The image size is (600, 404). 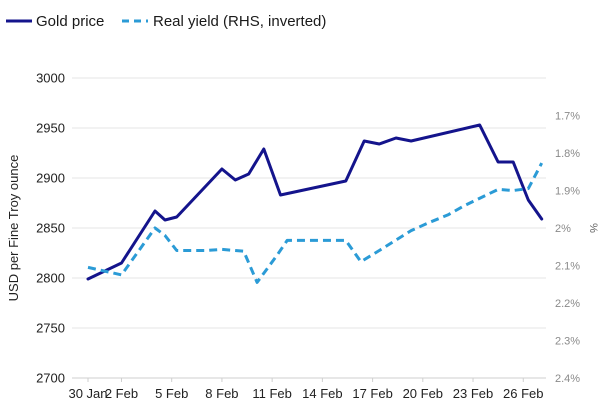 I want to click on right-axis-ticks: 1.7% 1.8% 1.9% 2% 2.1% 2.2% 2.3% 2.4%, so click(x=567, y=248).